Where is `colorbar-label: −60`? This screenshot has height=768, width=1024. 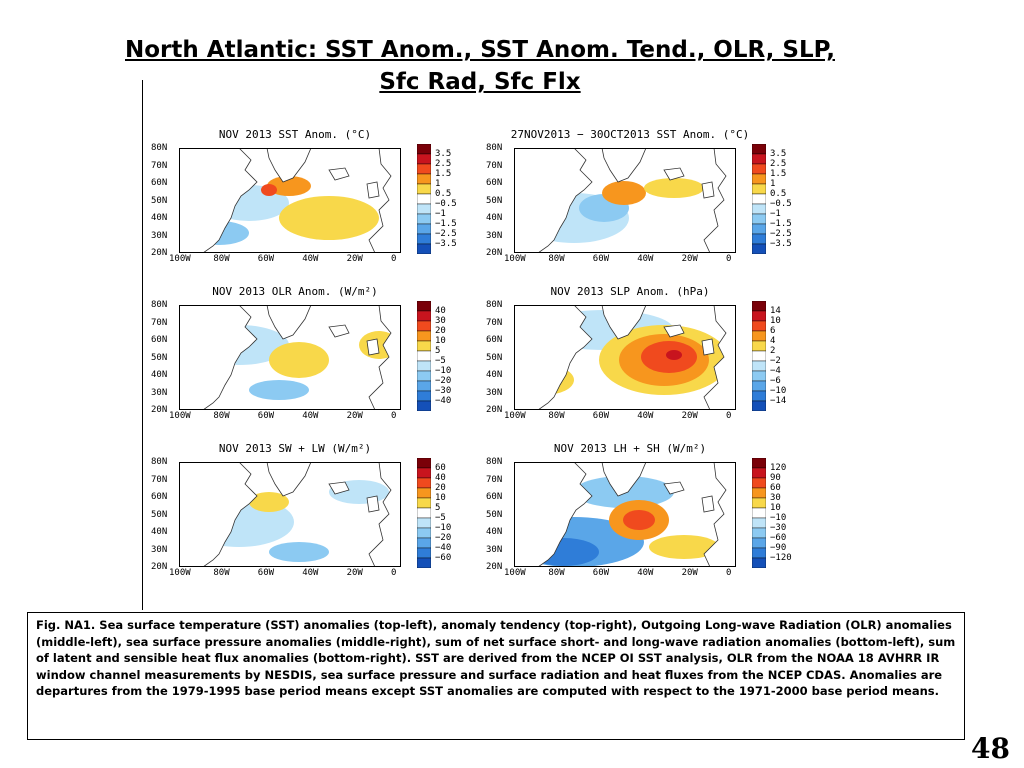
colorbar-label: −60 is located at coordinates (443, 558).